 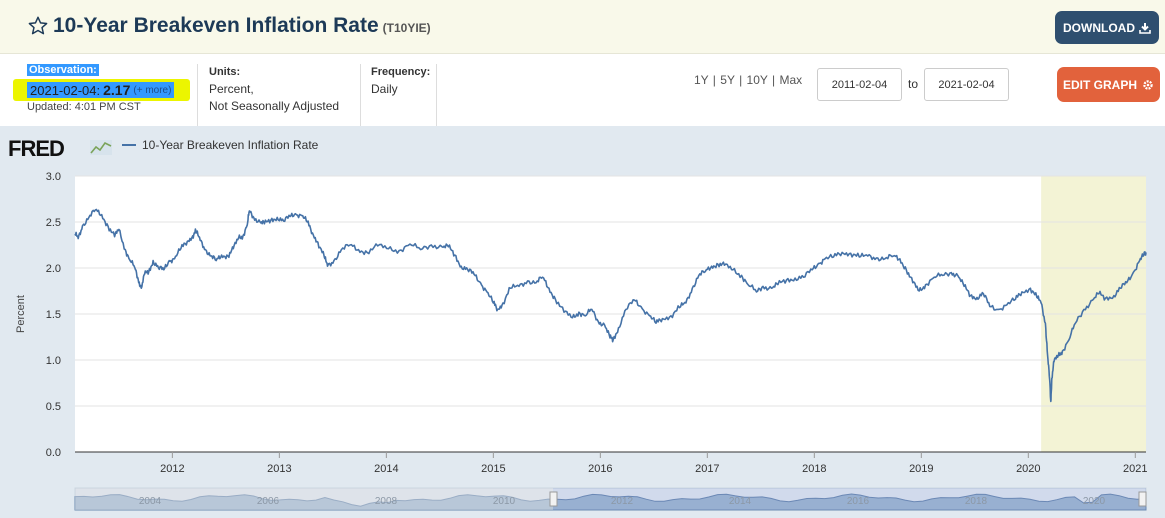 I want to click on x-tick-label: 2021, so click(x=1135, y=469).